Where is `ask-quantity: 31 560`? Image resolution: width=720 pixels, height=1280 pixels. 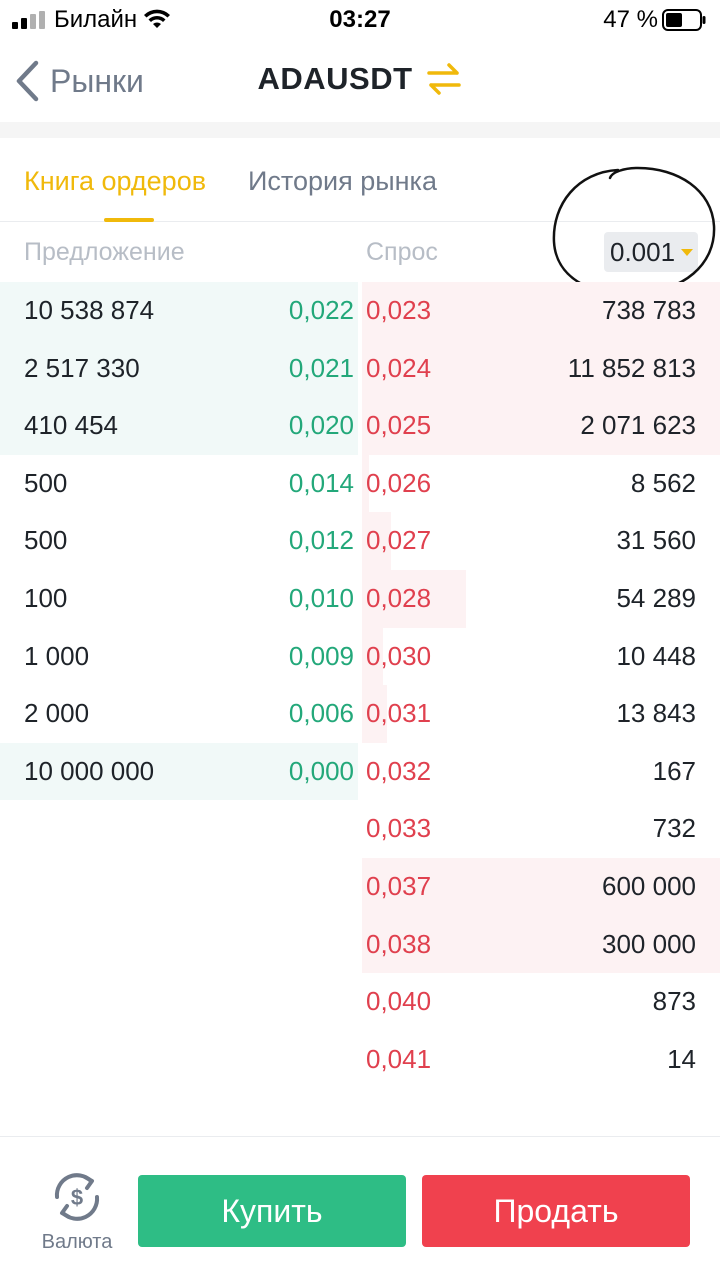 ask-quantity: 31 560 is located at coordinates (656, 540).